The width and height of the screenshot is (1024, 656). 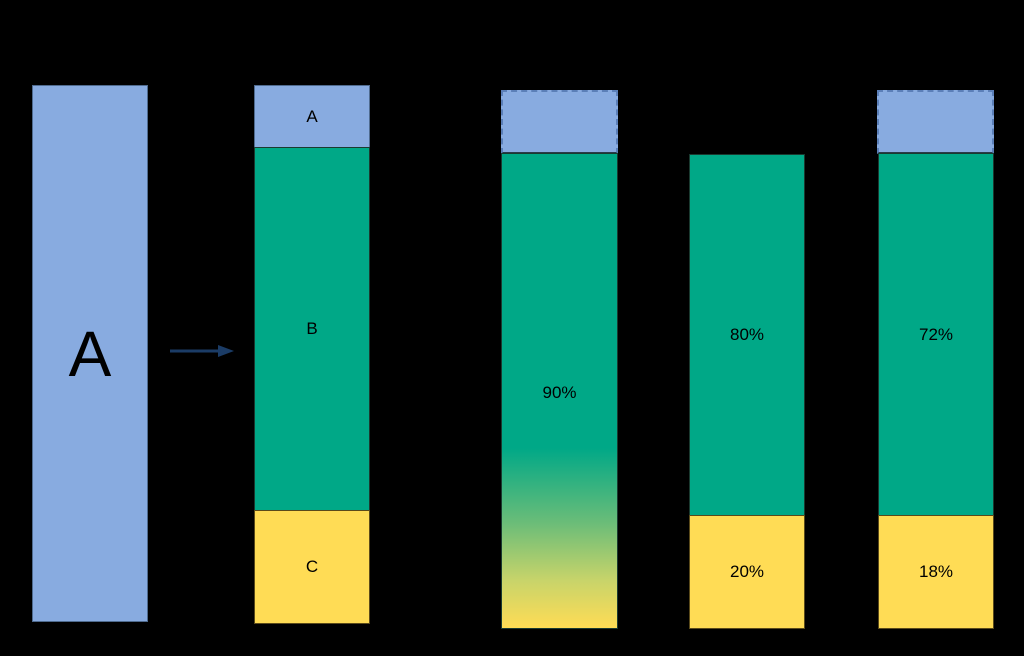 I want to click on segment-20: 20%, so click(x=747, y=572).